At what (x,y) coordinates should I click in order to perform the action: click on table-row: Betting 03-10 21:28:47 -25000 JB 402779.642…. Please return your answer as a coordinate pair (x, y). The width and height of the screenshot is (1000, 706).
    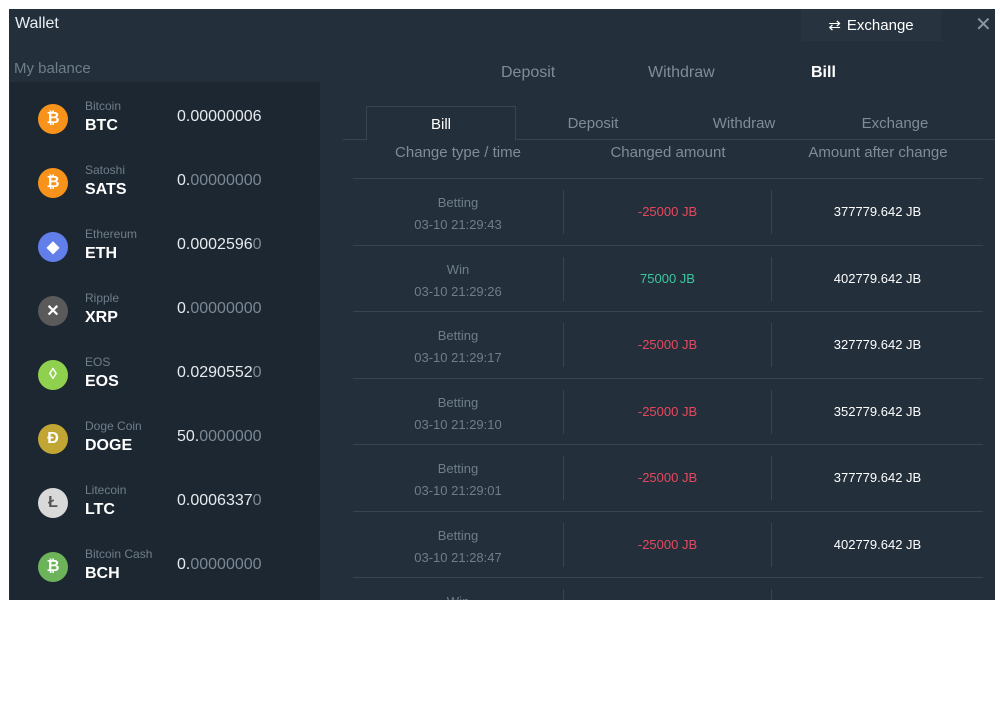
    Looking at the image, I should click on (668, 543).